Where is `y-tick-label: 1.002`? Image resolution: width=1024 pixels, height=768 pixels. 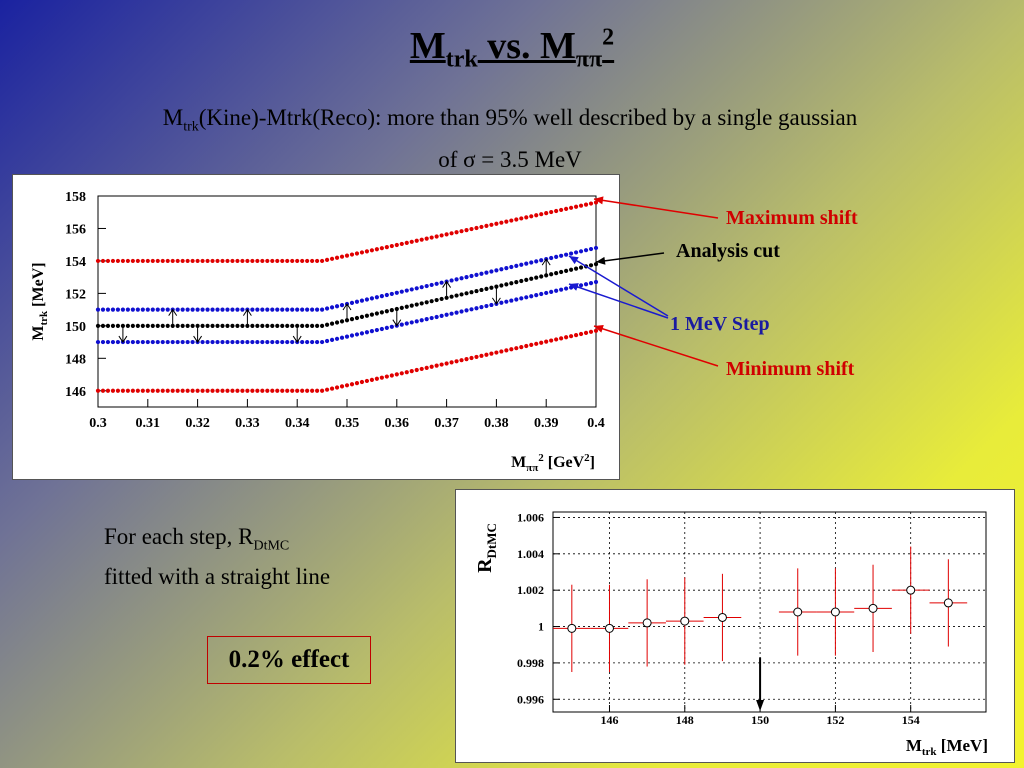
y-tick-label: 1.002 is located at coordinates (530, 590).